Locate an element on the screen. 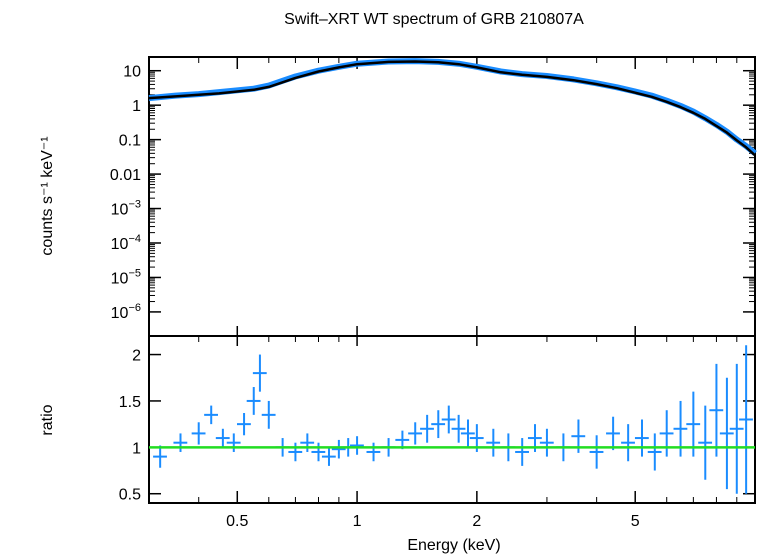 The width and height of the screenshot is (758, 556). spectrum-ytick-exponent: −6 is located at coordinates (134, 308).